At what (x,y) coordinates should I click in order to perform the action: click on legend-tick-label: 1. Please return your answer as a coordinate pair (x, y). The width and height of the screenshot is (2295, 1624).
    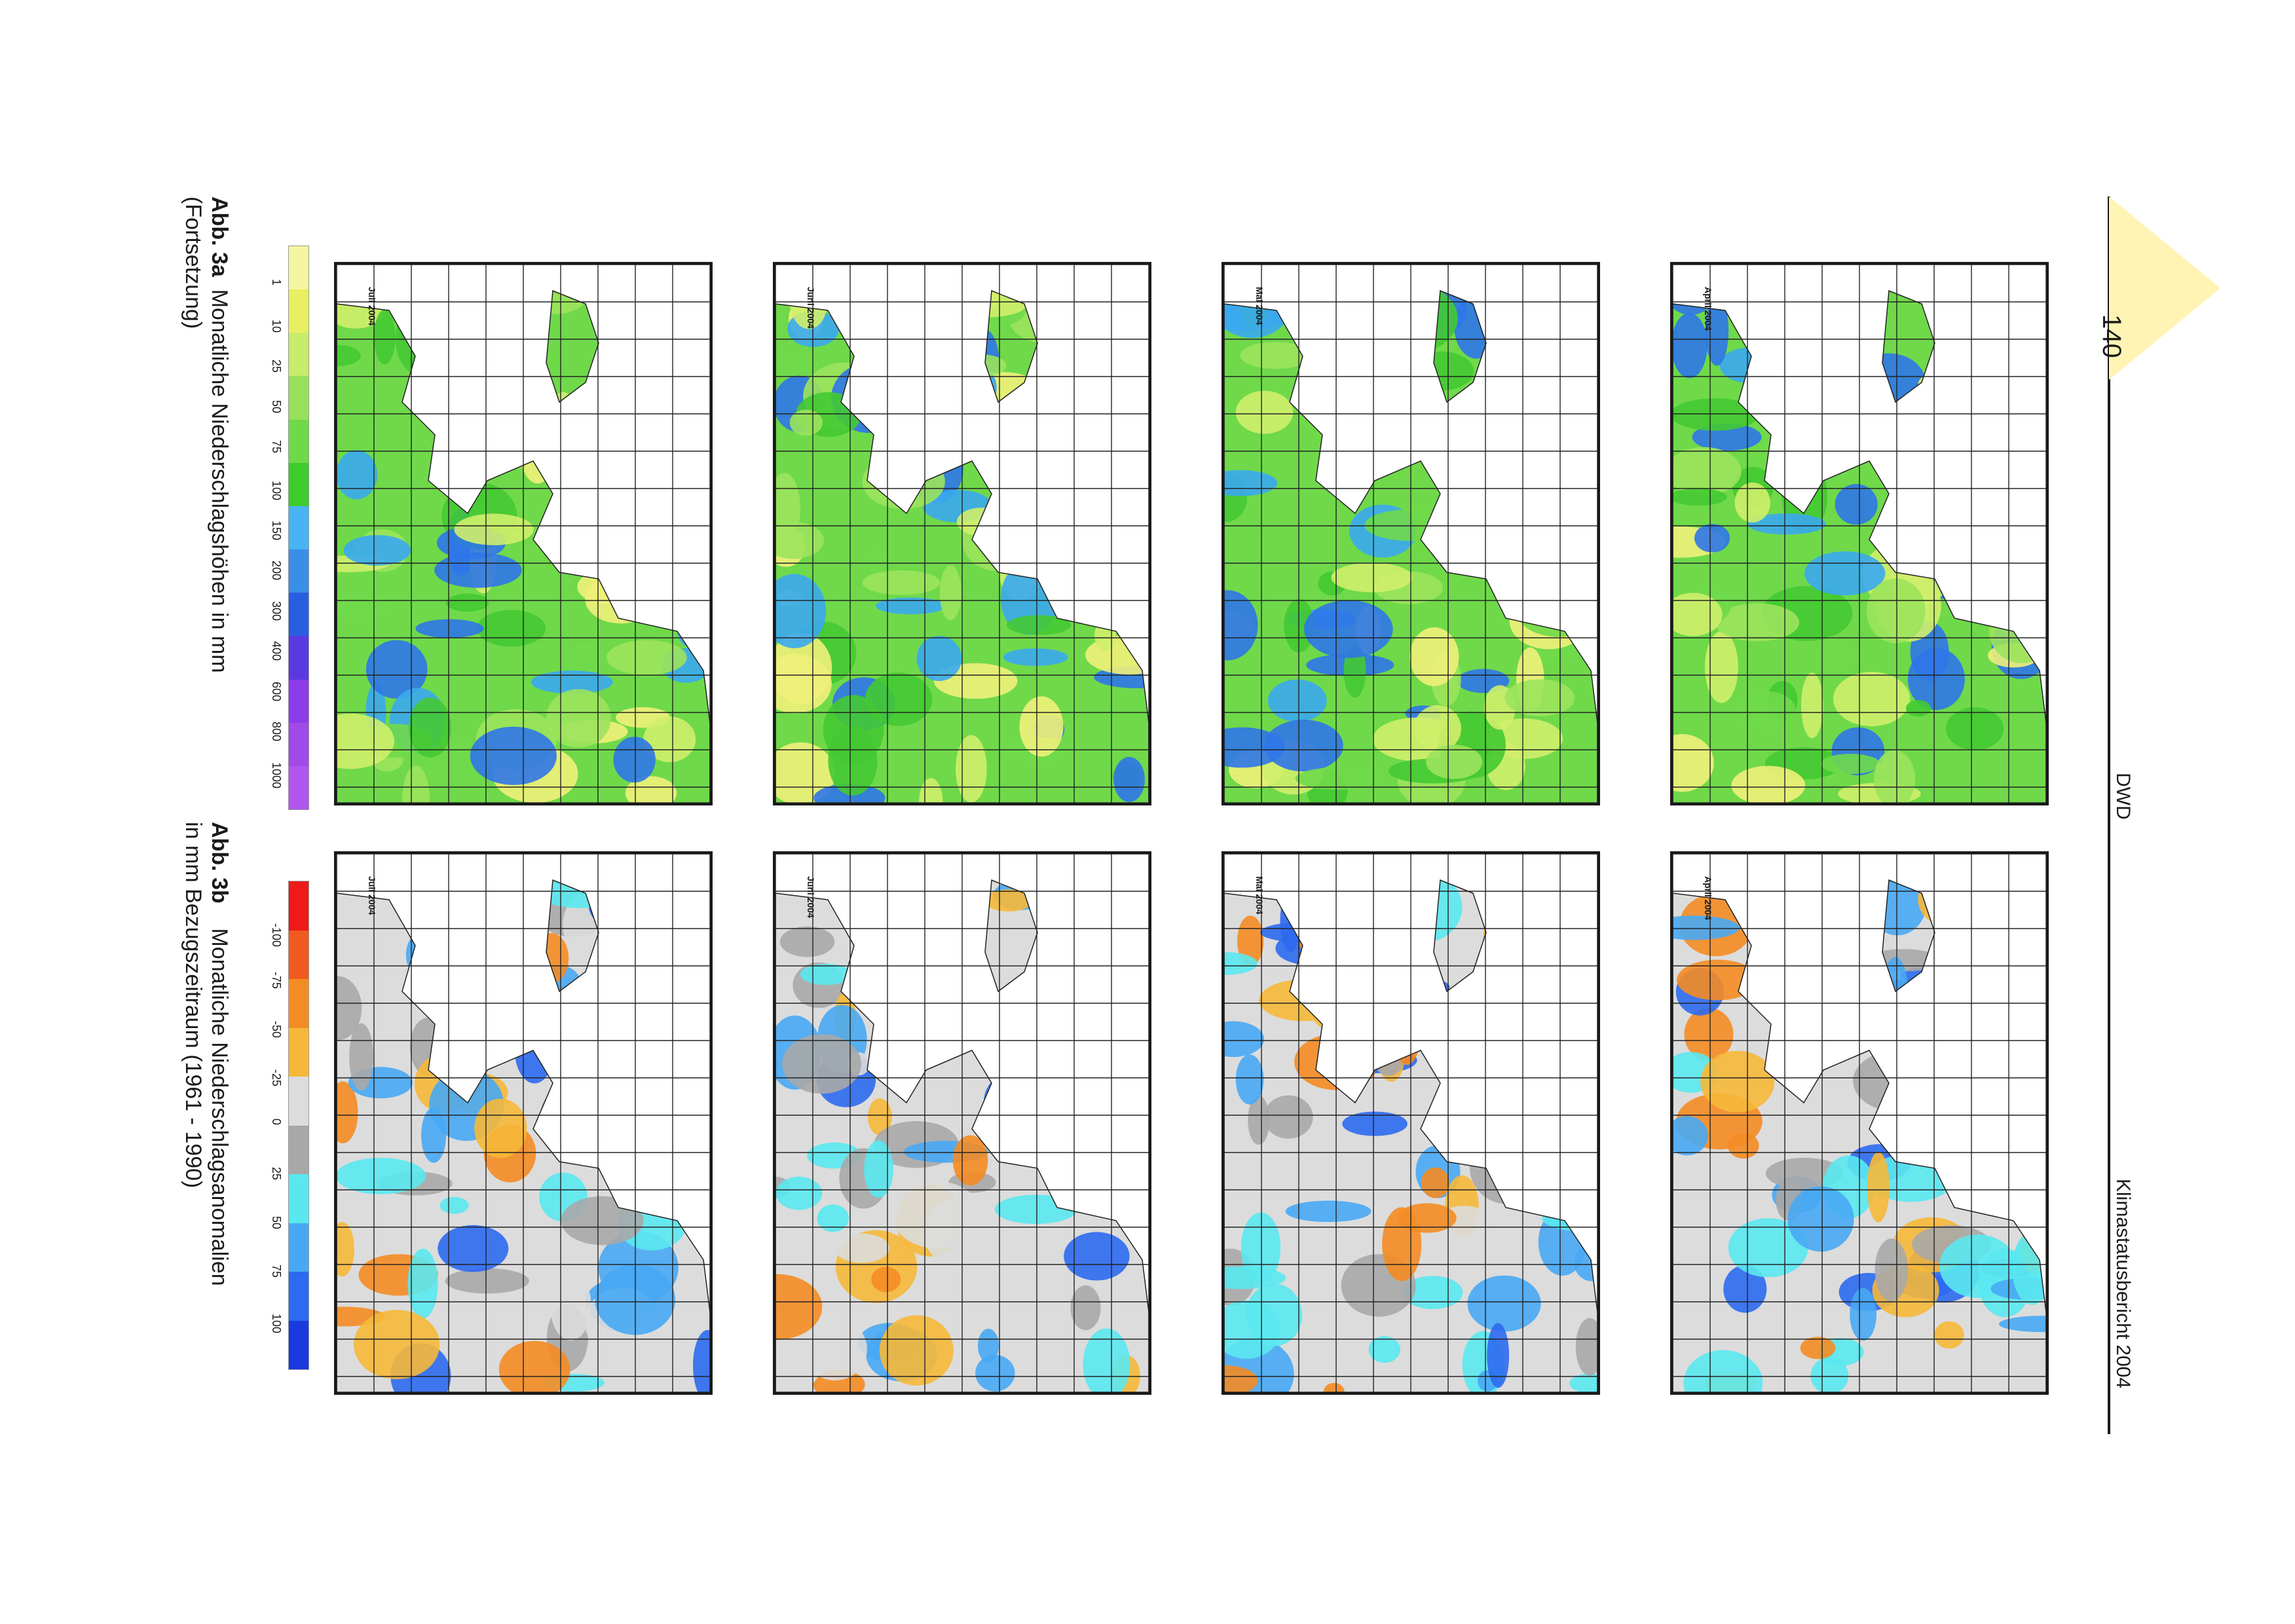
    Looking at the image, I should click on (276, 282).